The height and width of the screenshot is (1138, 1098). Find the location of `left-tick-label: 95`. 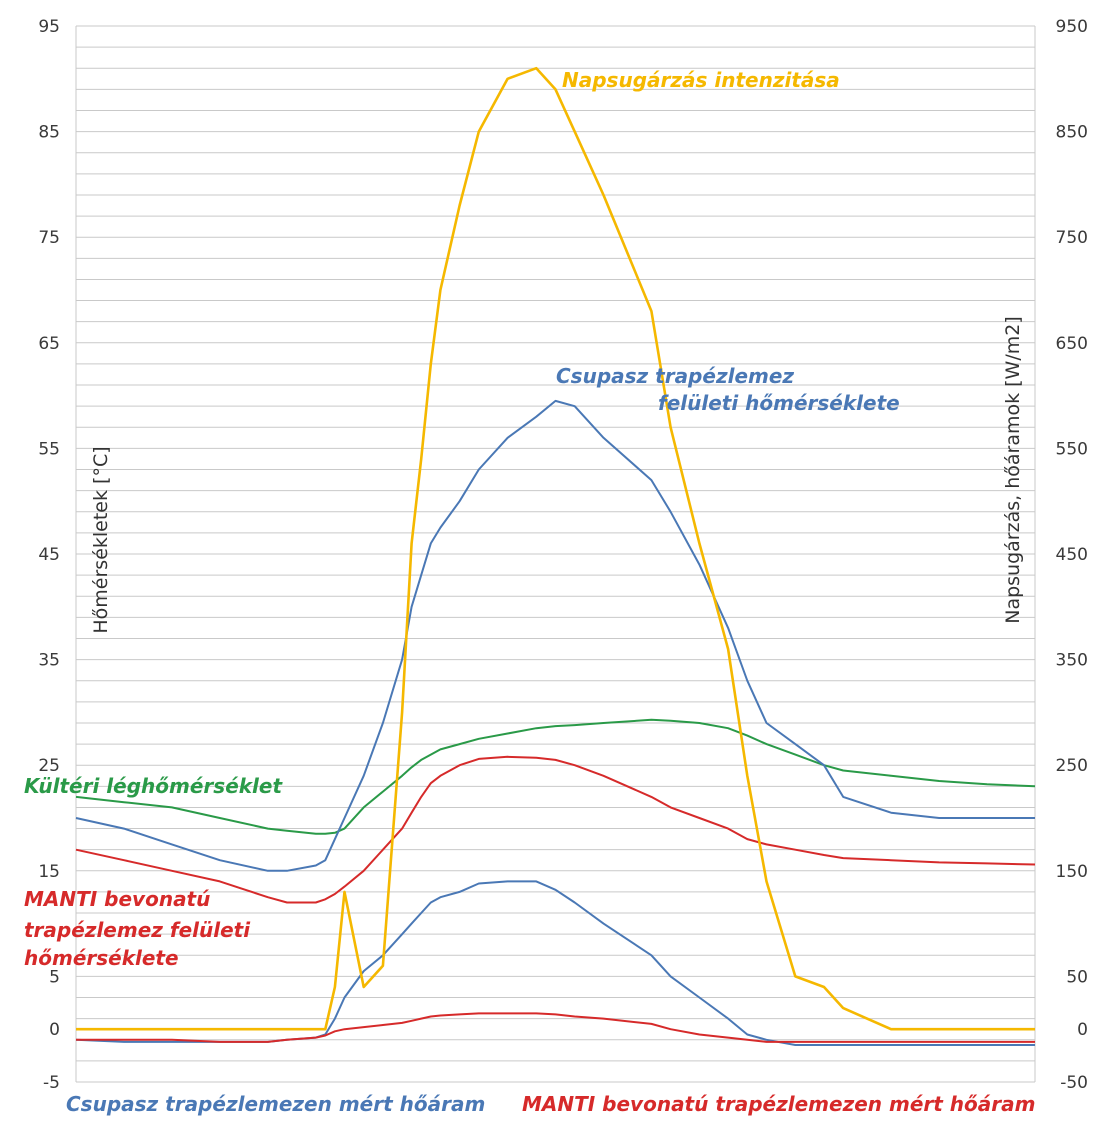

left-tick-label: 95 is located at coordinates (49, 27).